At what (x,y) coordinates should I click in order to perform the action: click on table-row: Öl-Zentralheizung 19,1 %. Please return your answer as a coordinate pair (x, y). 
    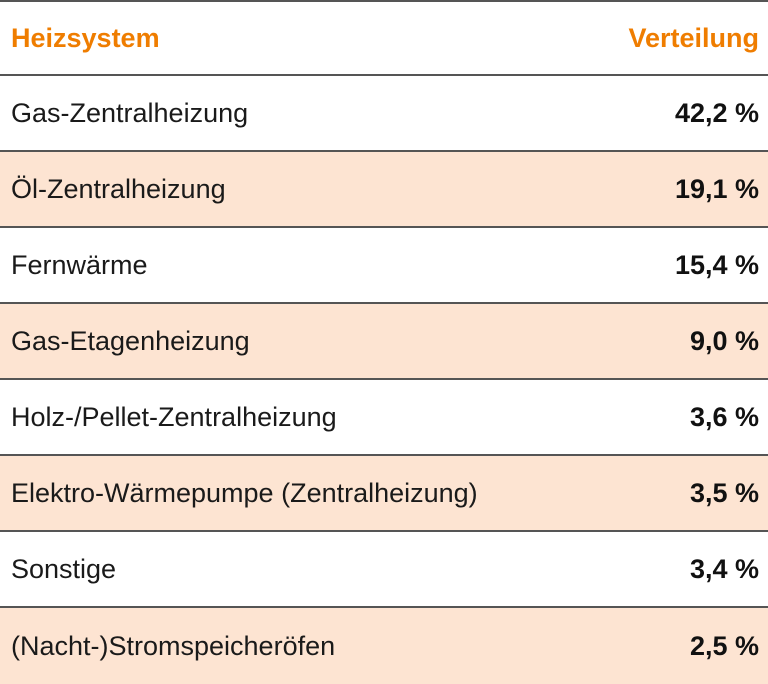
    Looking at the image, I should click on (384, 190).